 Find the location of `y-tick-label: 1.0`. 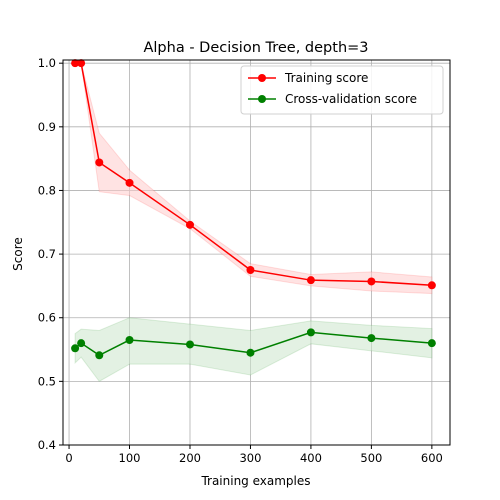

y-tick-label: 1.0 is located at coordinates (47, 63).